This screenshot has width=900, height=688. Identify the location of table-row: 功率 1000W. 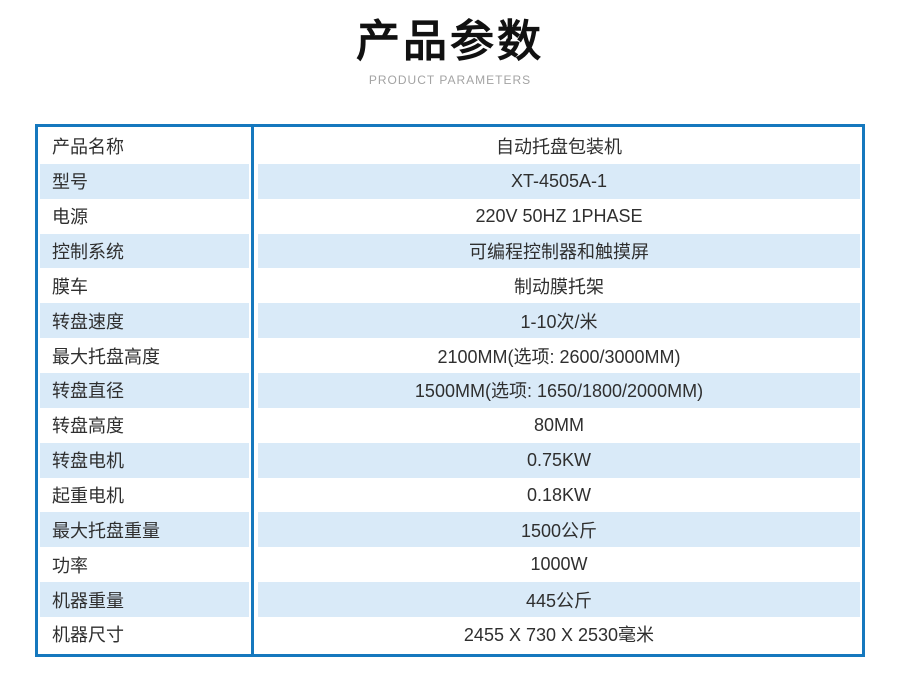
(450, 565).